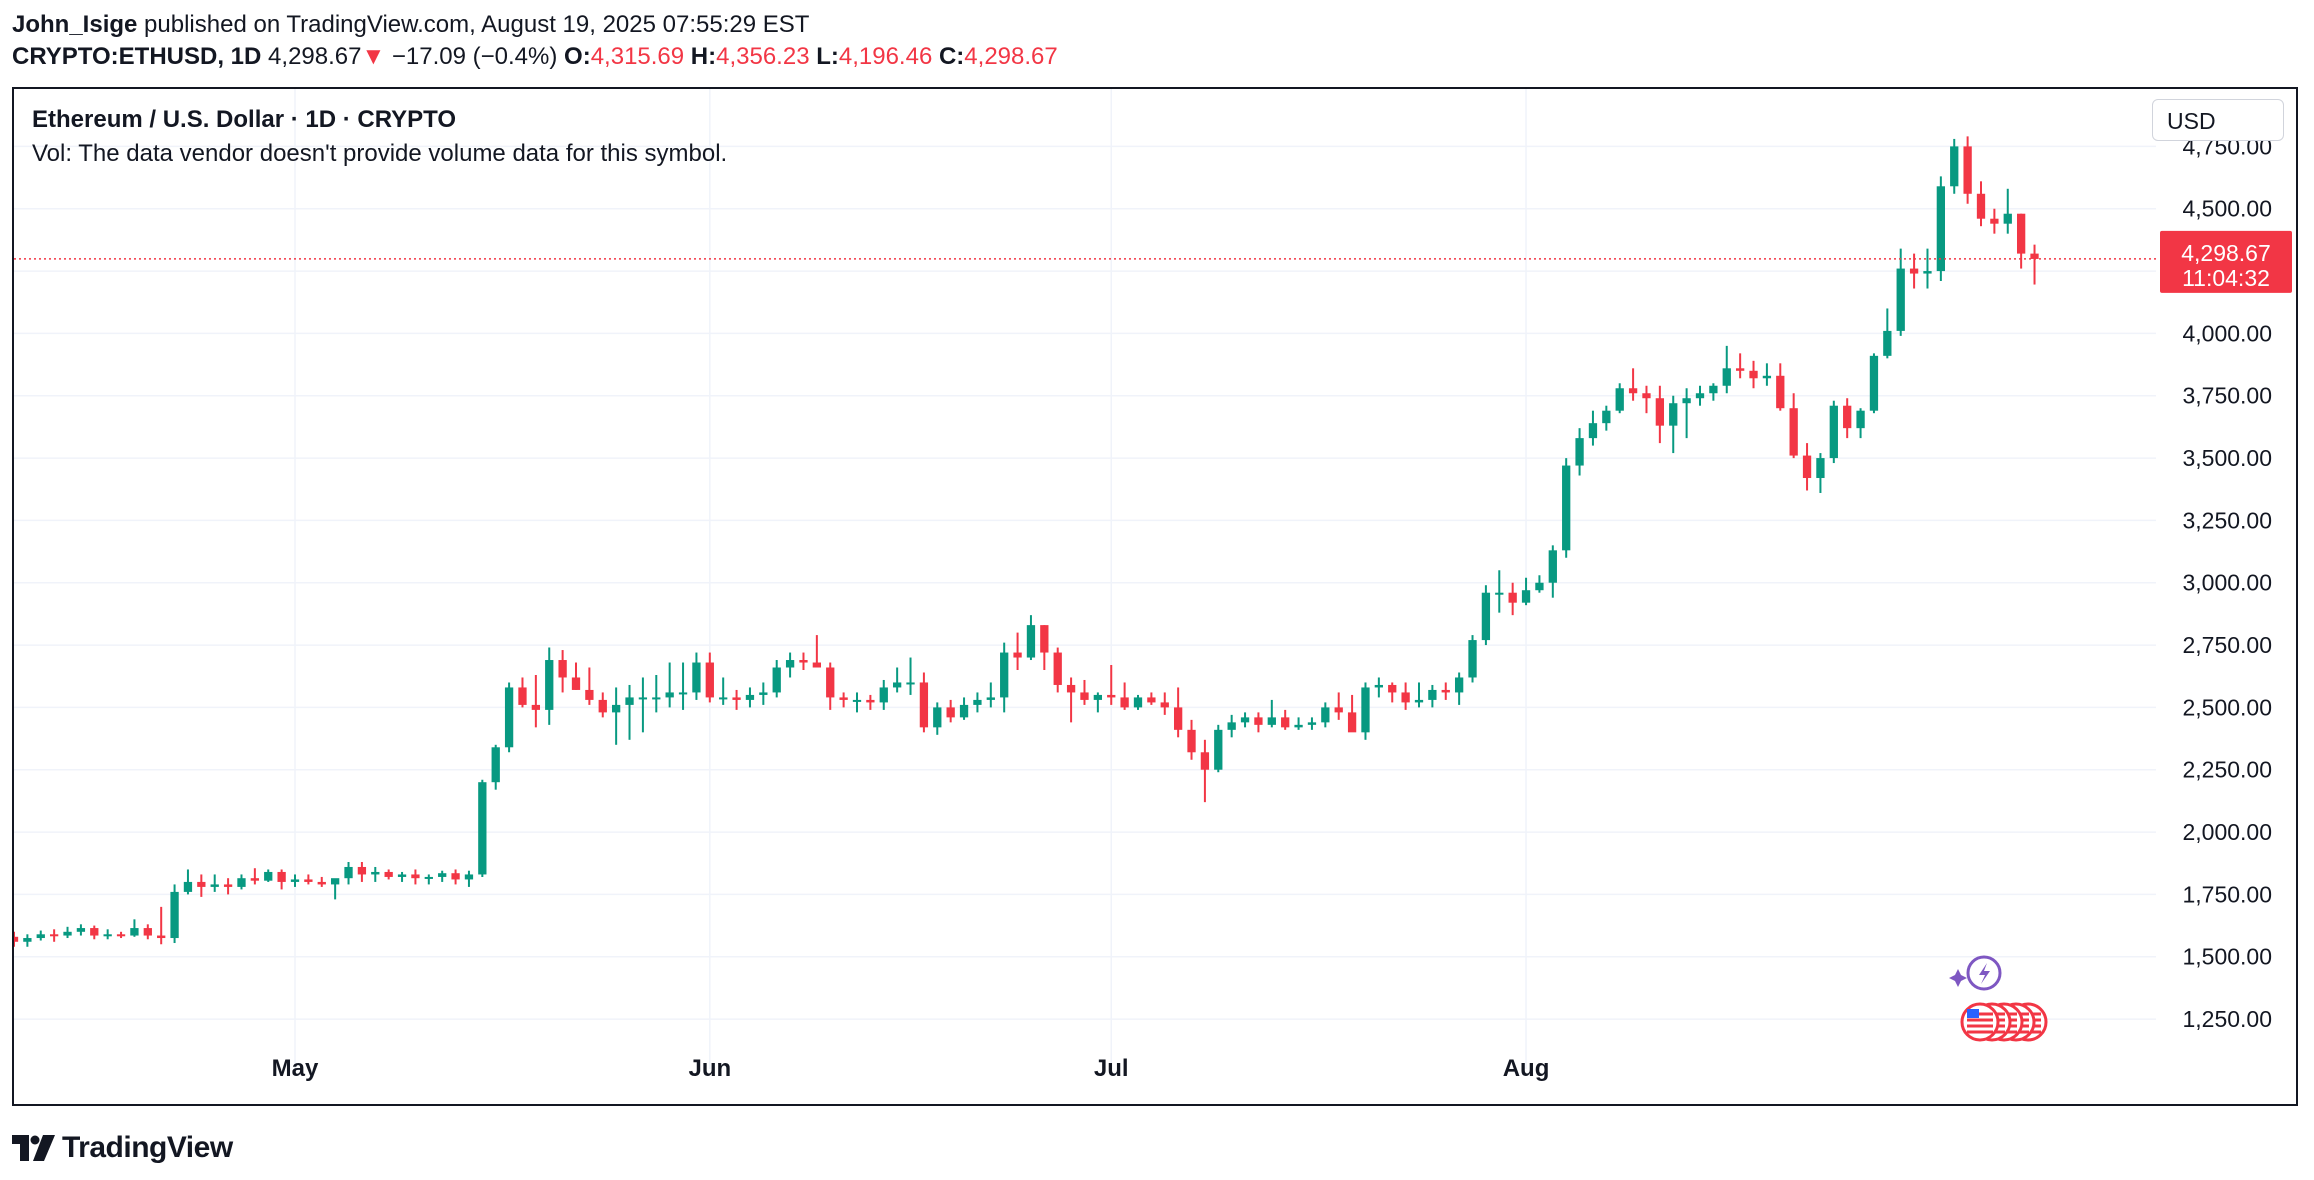 The width and height of the screenshot is (2314, 1180). What do you see at coordinates (75, 24) in the screenshot?
I see `author-name: John_Isige` at bounding box center [75, 24].